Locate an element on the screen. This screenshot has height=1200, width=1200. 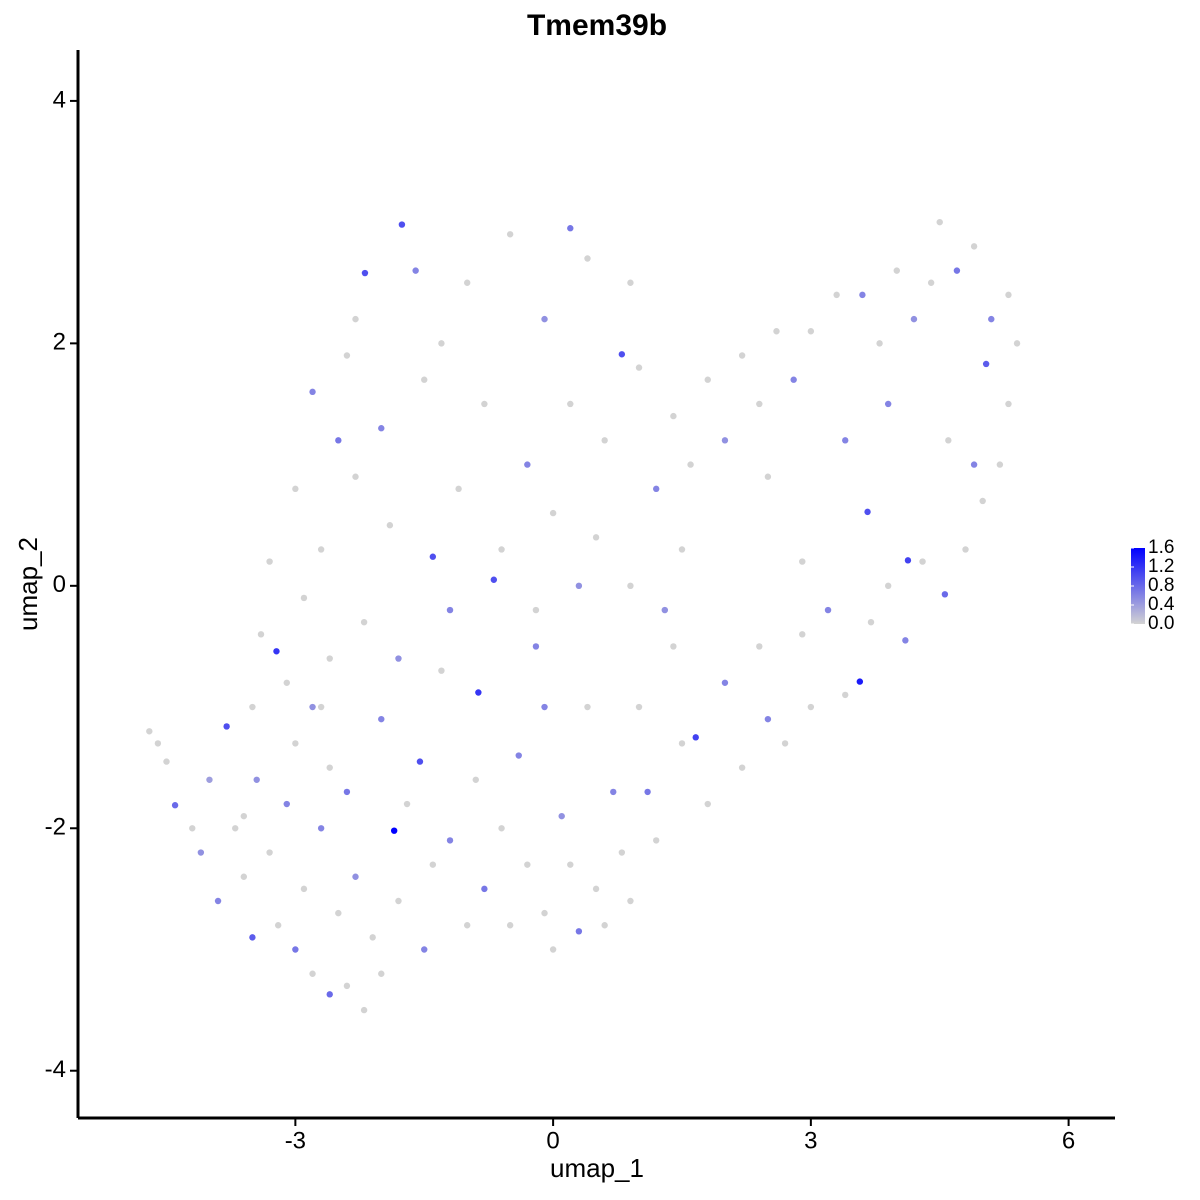
colorbar-tick-label: 0.8 is located at coordinates (1161, 585).